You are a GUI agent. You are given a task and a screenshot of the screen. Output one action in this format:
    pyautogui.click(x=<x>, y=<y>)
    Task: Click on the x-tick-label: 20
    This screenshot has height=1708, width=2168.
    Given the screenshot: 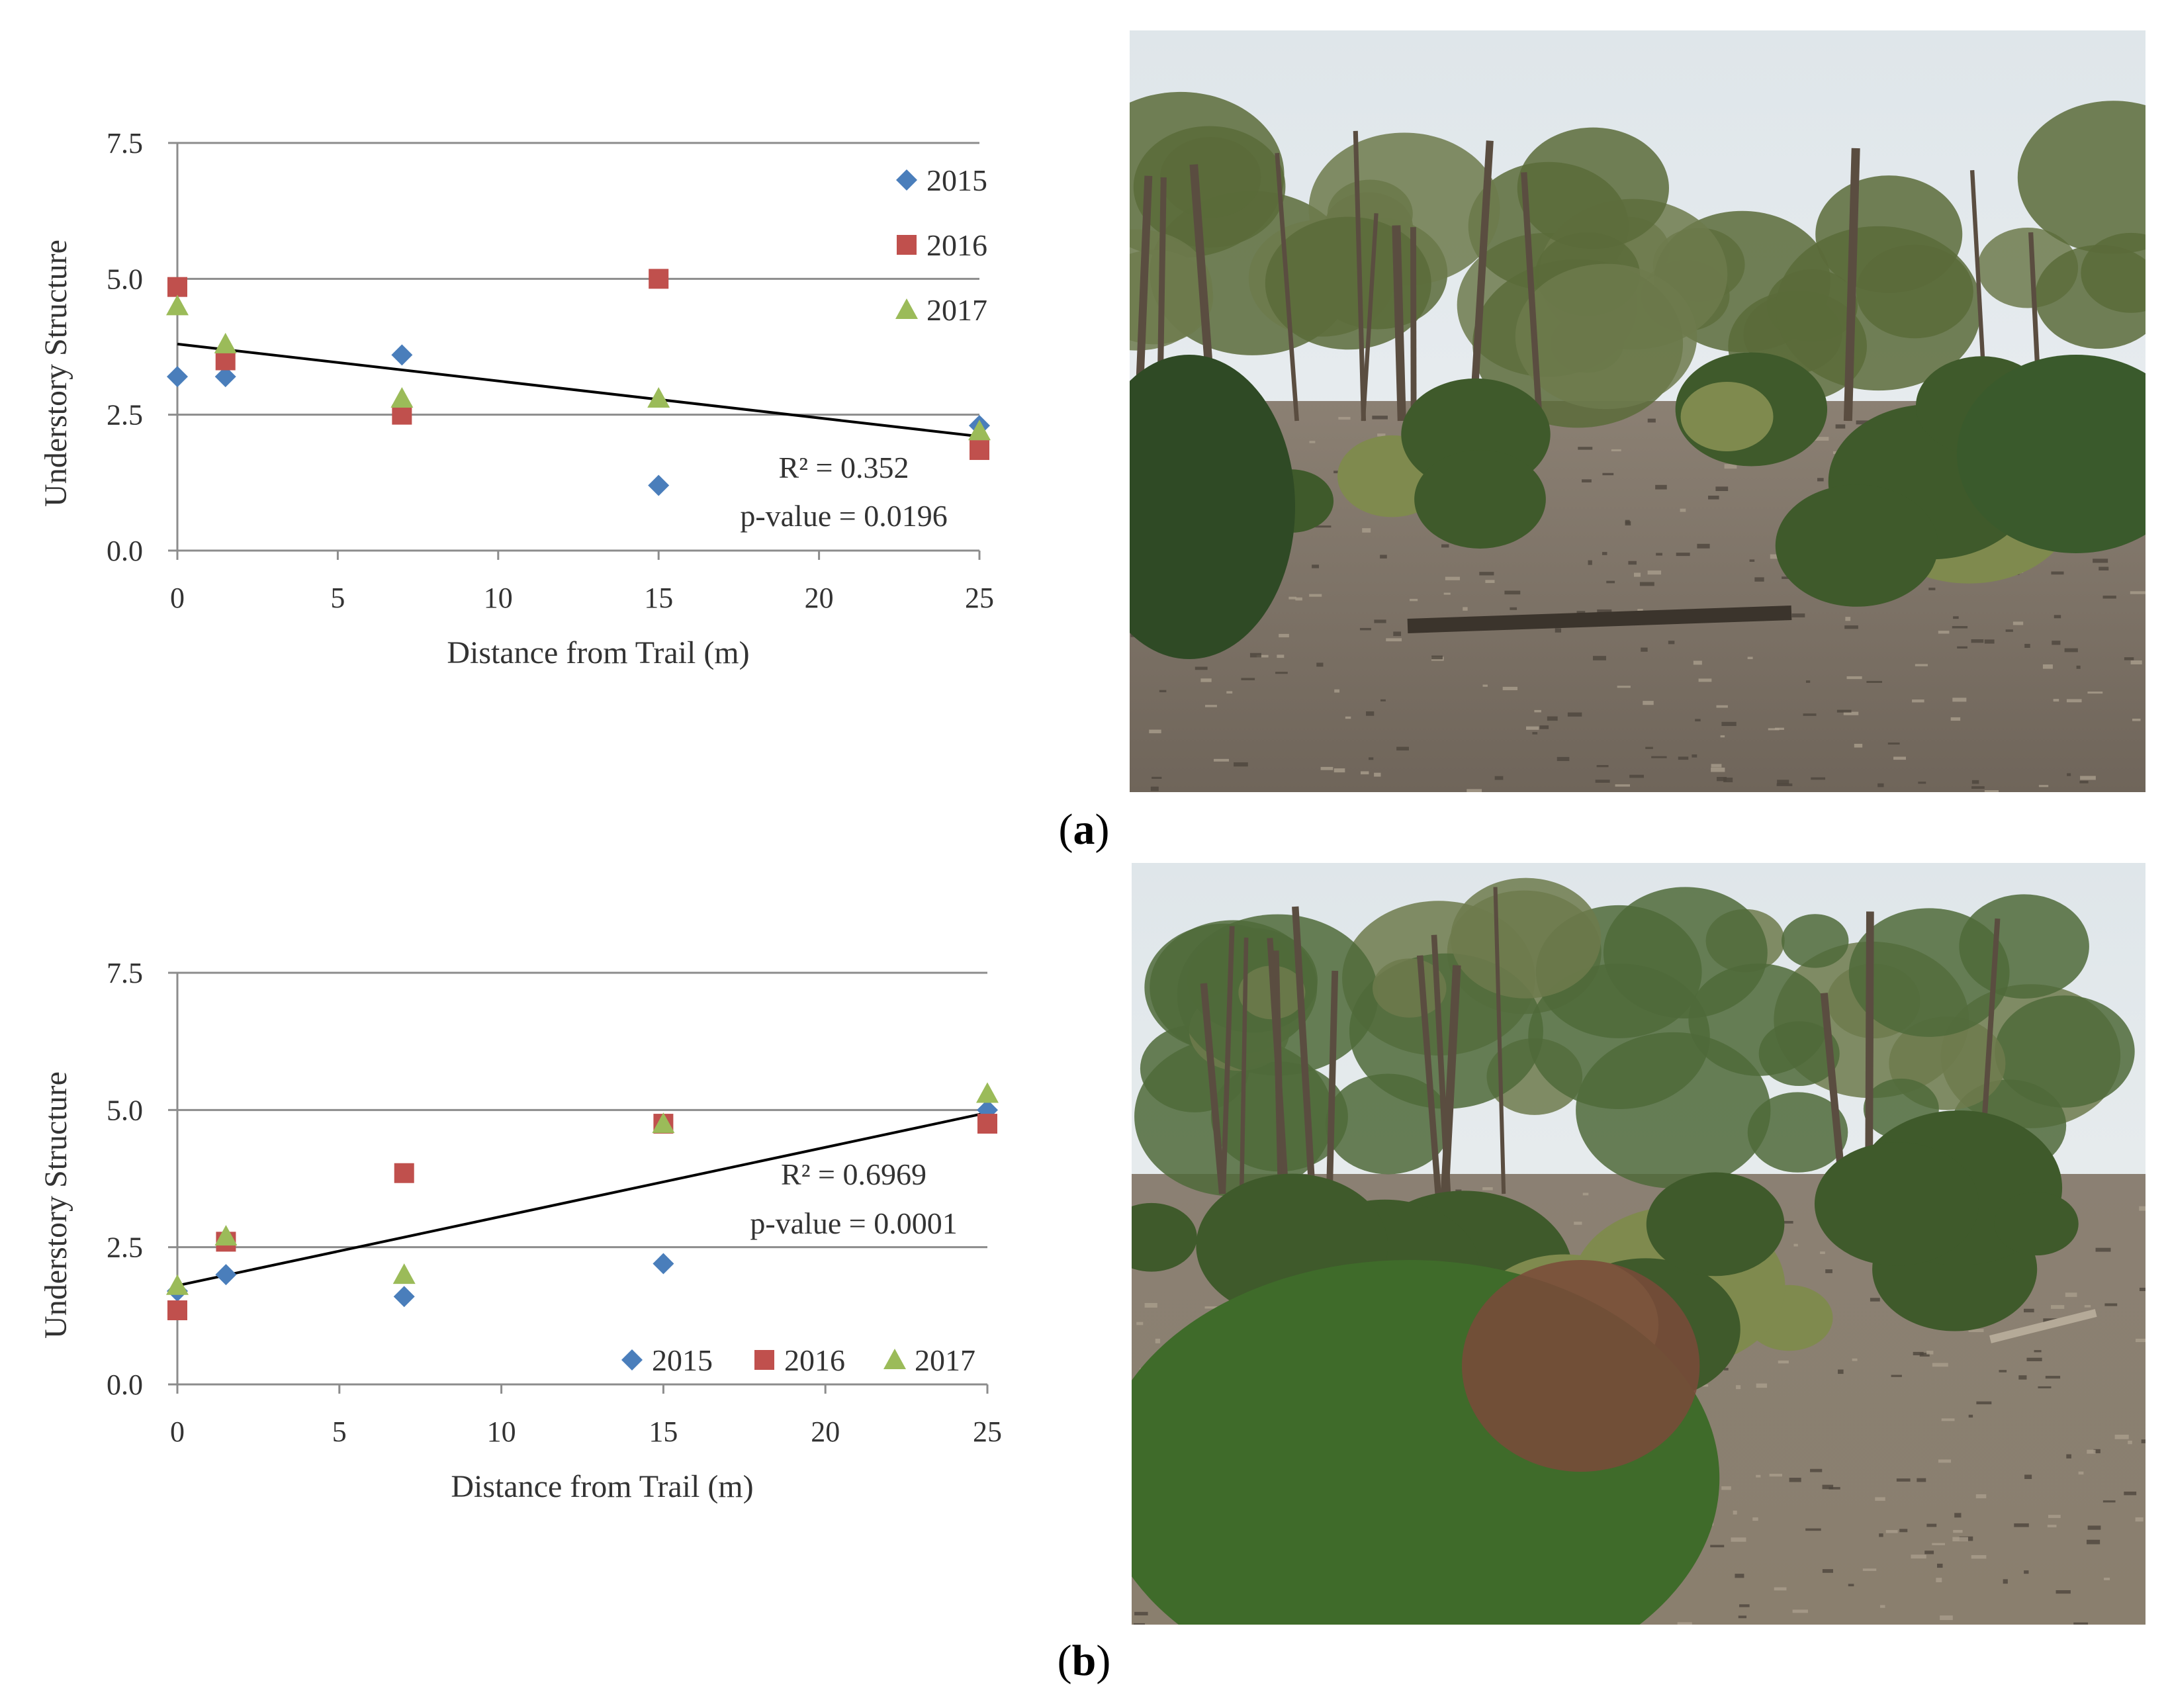 What is the action you would take?
    pyautogui.click(x=825, y=1432)
    